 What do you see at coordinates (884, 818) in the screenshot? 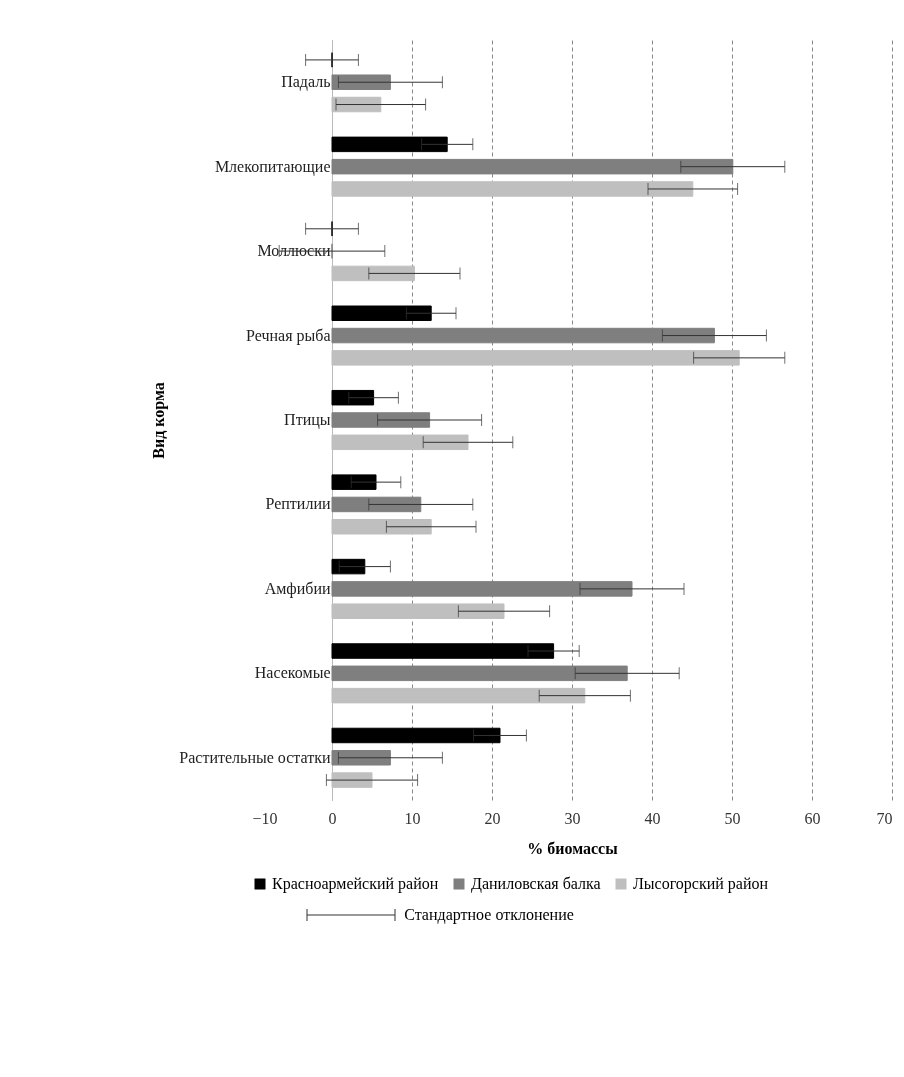
I see `x-tick-label: 70` at bounding box center [884, 818].